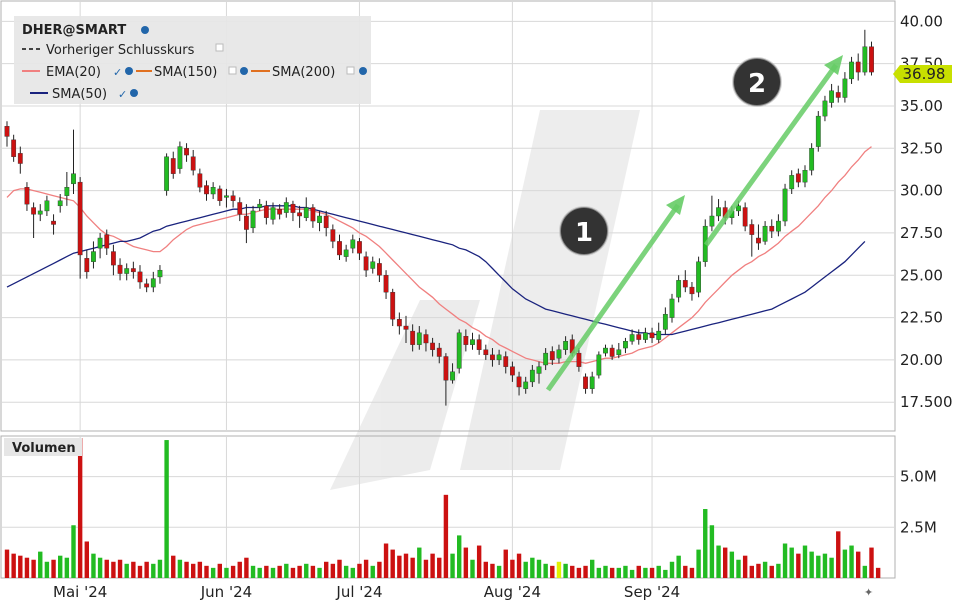 This screenshot has height=600, width=960. I want to click on time-tick-label: Aug '24, so click(512, 591).